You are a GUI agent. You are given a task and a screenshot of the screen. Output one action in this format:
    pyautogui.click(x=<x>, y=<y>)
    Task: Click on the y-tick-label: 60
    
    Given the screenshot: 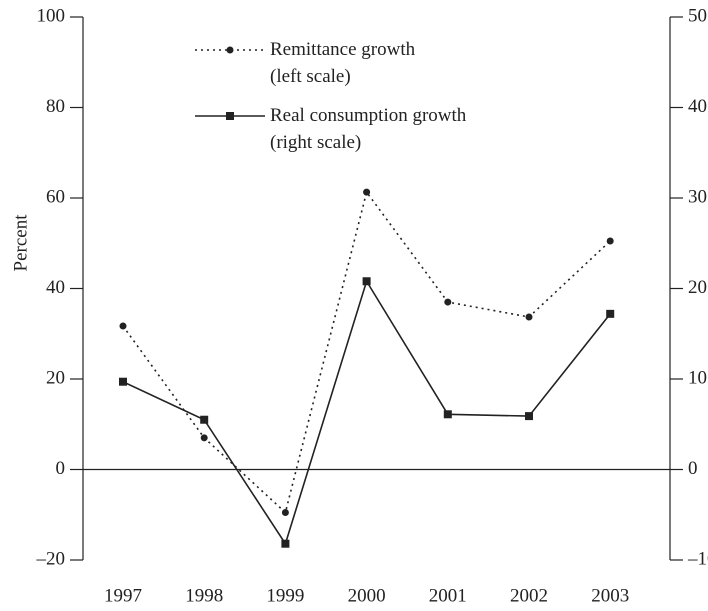 What is the action you would take?
    pyautogui.click(x=55, y=196)
    